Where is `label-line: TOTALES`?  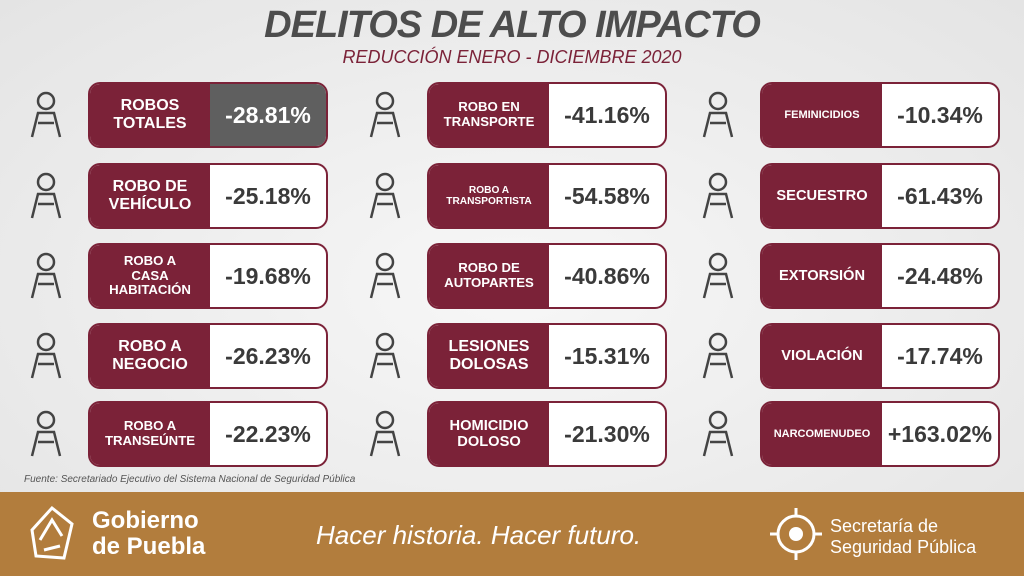 label-line: TOTALES is located at coordinates (150, 123).